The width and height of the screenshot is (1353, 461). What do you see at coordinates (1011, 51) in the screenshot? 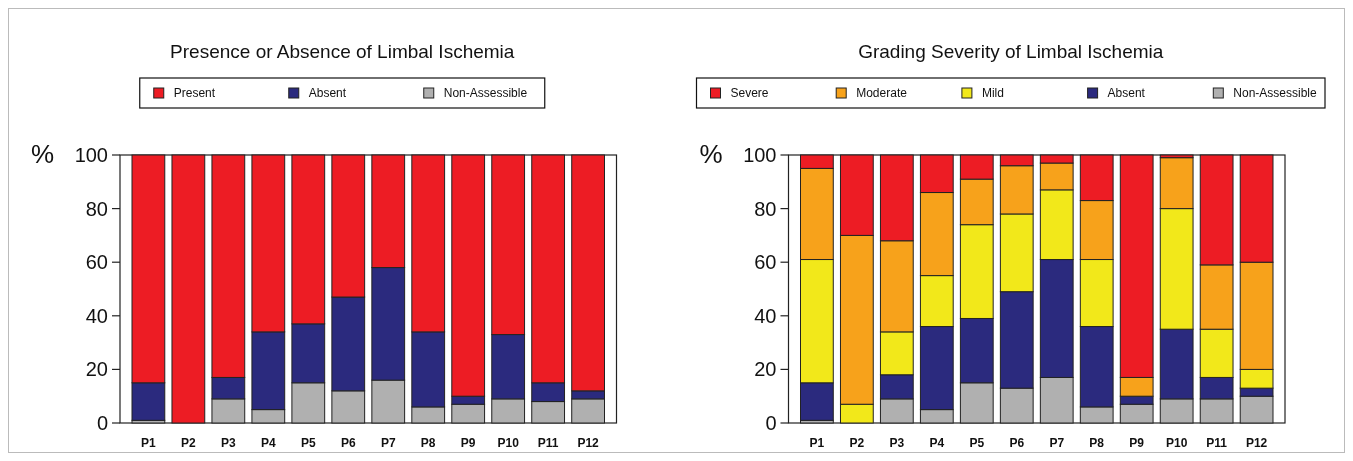
I see `chart-title: Grading Severity of Limbal Ischemia` at bounding box center [1011, 51].